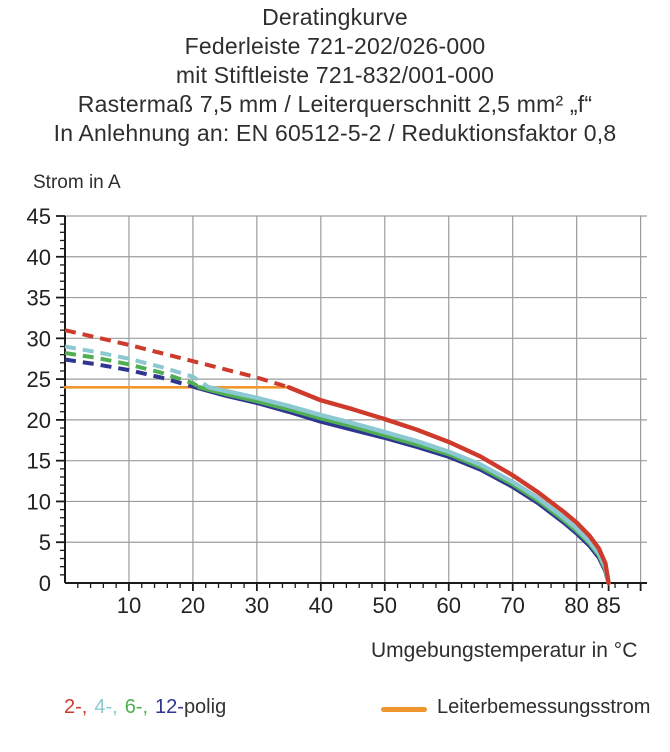 The height and width of the screenshot is (752, 670). I want to click on svg-text: 80, so click(576, 605).